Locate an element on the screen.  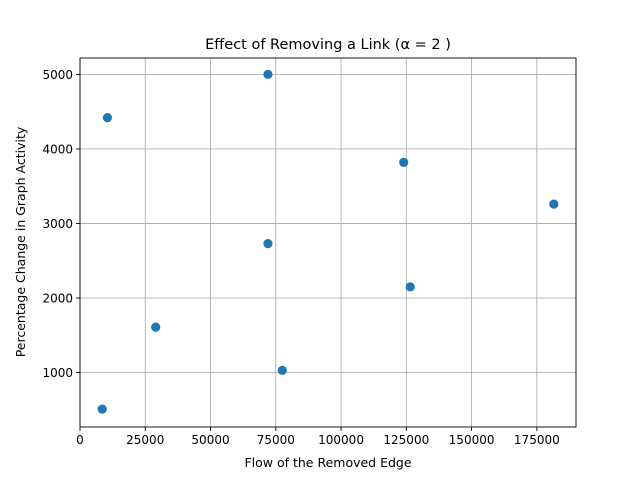
y-tick-label: 1000 is located at coordinates (57, 373).